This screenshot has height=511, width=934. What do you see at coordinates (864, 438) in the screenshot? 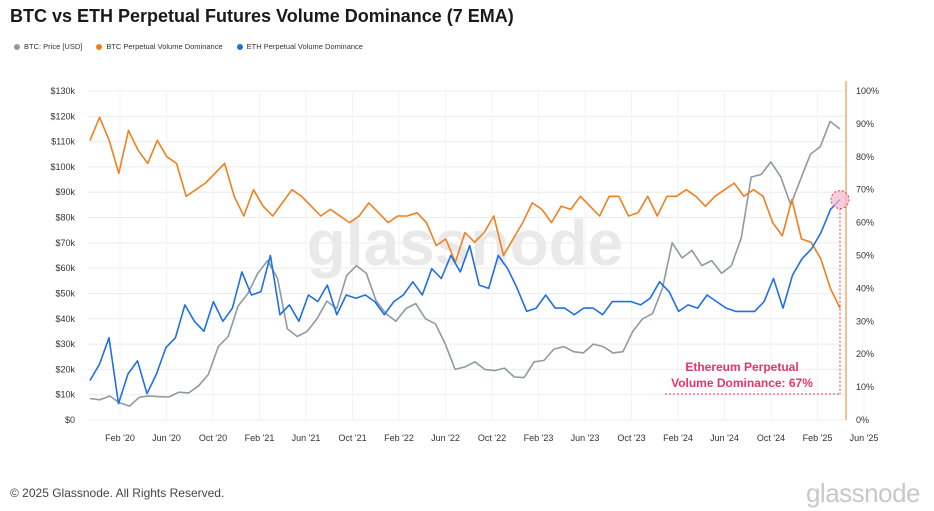
I see `x-tick-label: Jun '25` at bounding box center [864, 438].